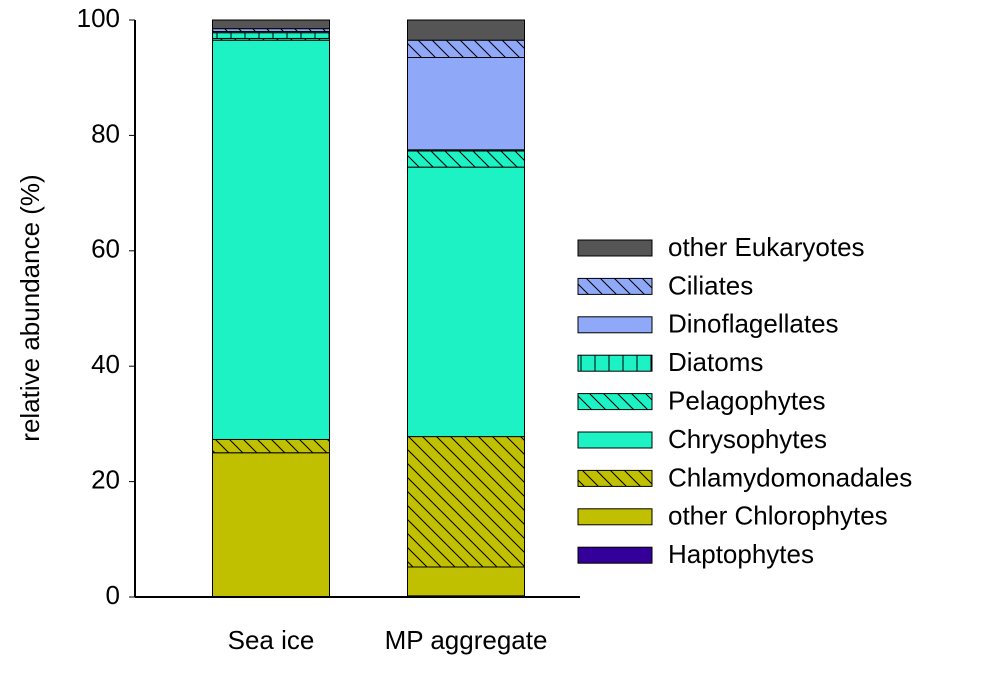 The image size is (989, 678). I want to click on legend-label: other Eukaryotes, so click(766, 247).